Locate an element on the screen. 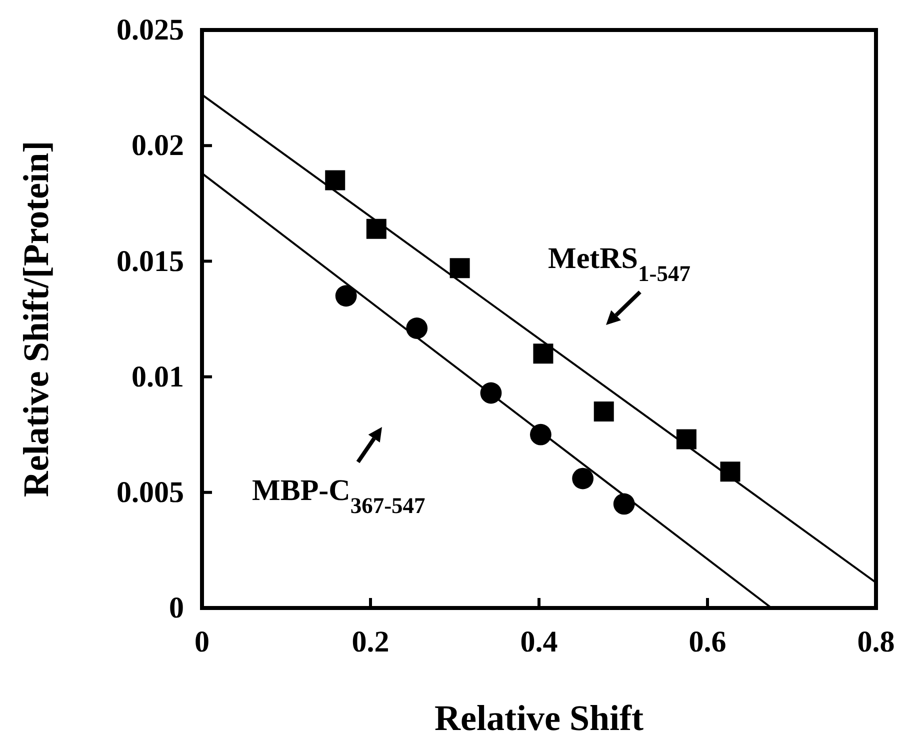 The width and height of the screenshot is (908, 746). annotation: MetRS$_{1-547}$ is located at coordinates (619, 264).